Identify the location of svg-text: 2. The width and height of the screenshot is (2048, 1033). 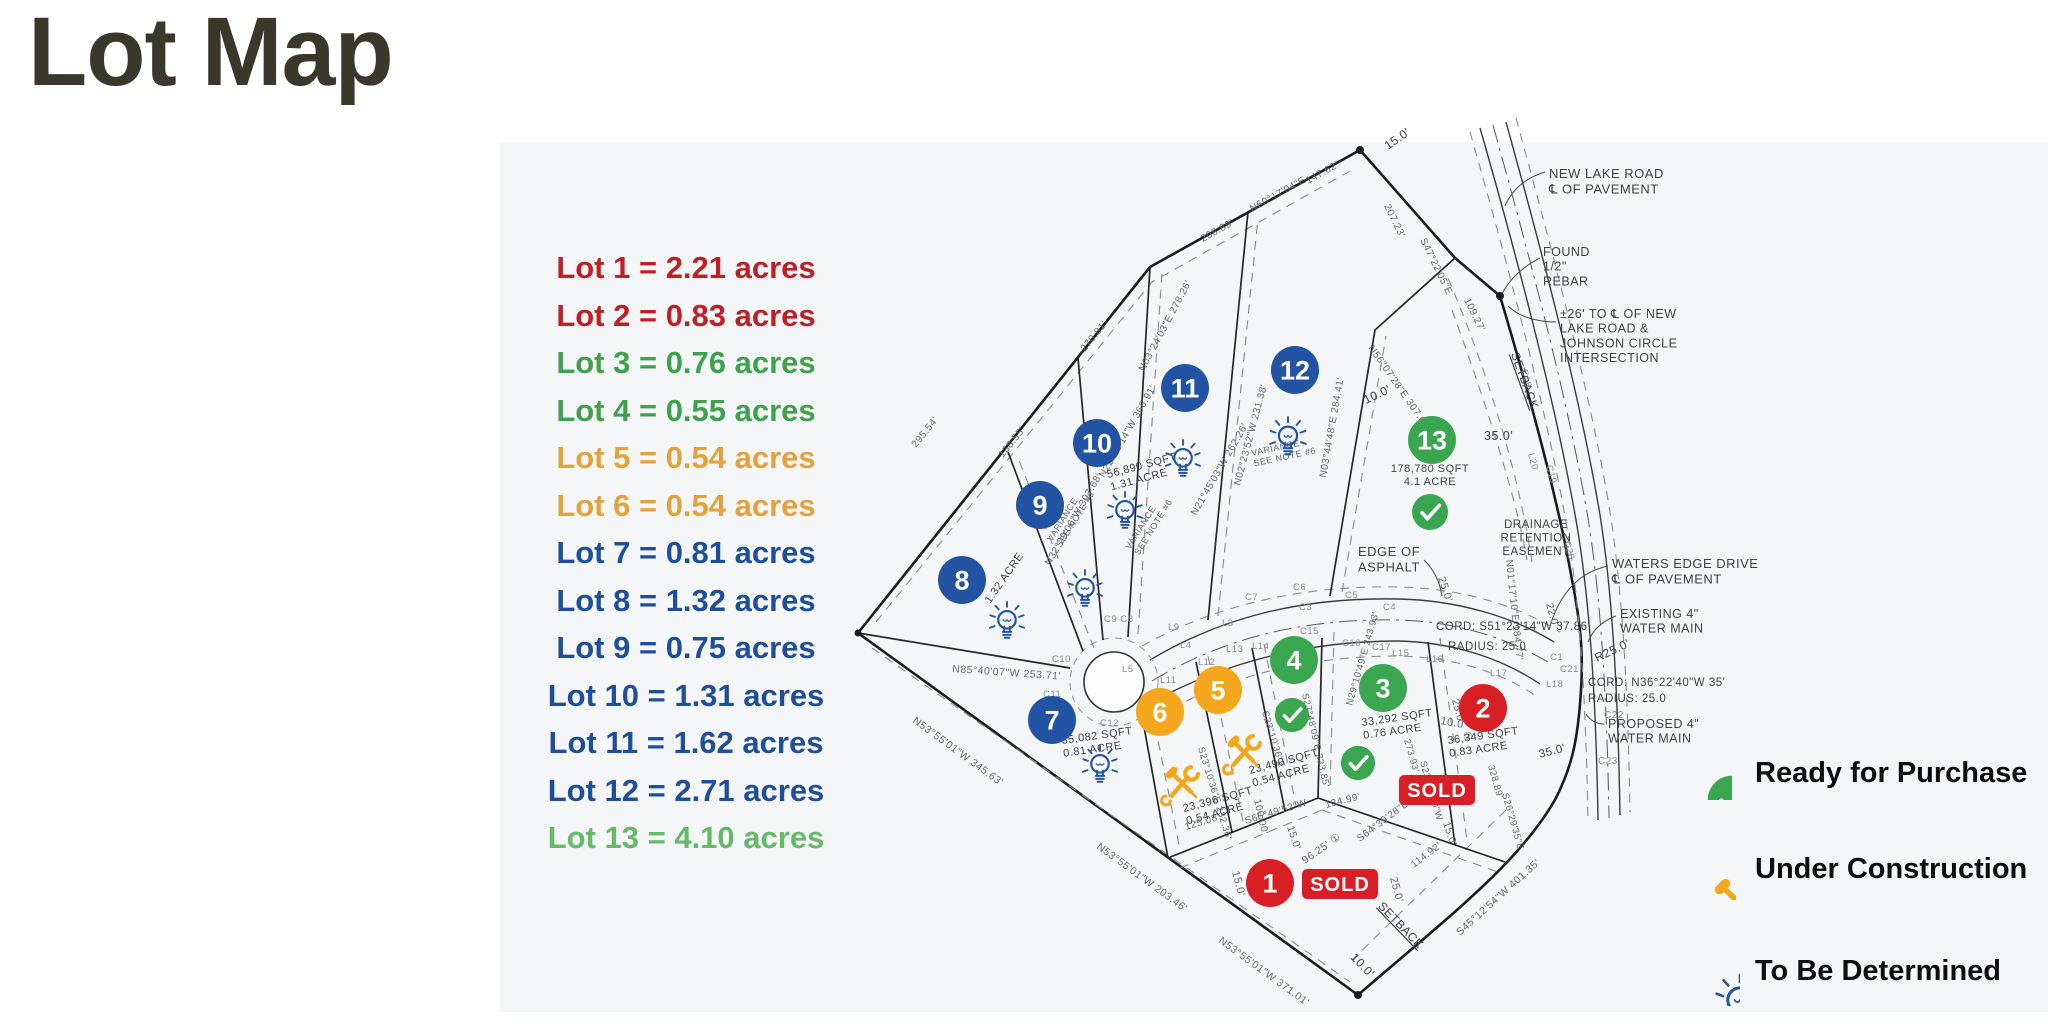
(1482, 709).